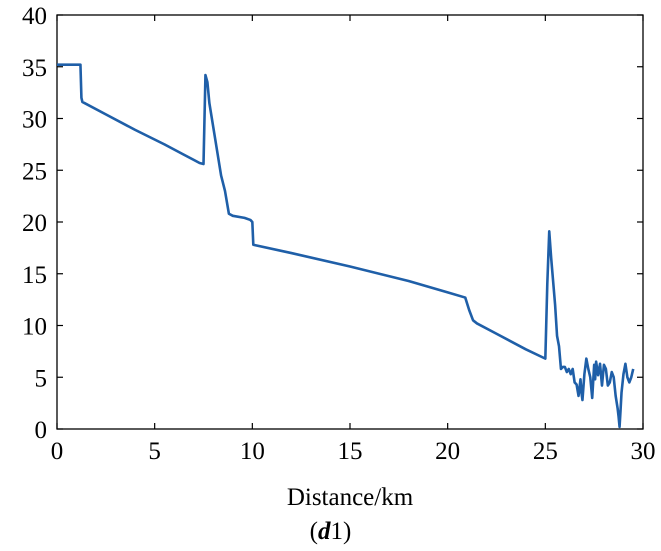 The width and height of the screenshot is (661, 551). Describe the element at coordinates (34, 327) in the screenshot. I see `y-tick-label: 10` at that location.